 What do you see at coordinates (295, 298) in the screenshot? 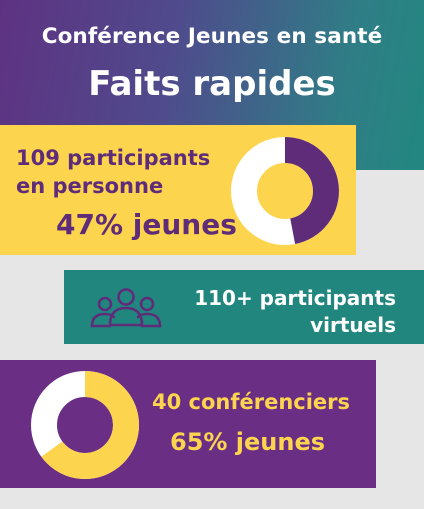
I see `virtual-count: 110+ participants` at bounding box center [295, 298].